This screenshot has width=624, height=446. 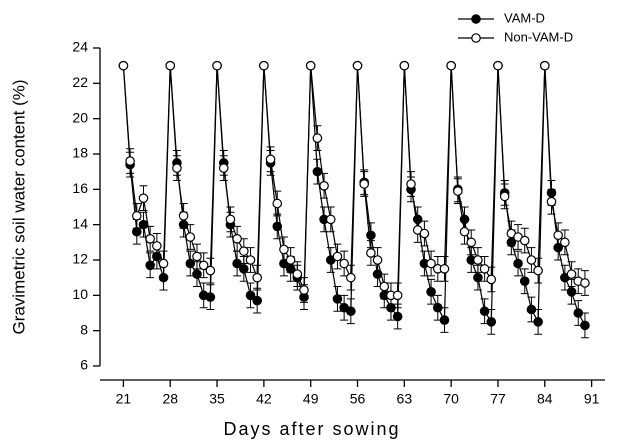 What do you see at coordinates (84, 365) in the screenshot?
I see `y-tick-label: 6` at bounding box center [84, 365].